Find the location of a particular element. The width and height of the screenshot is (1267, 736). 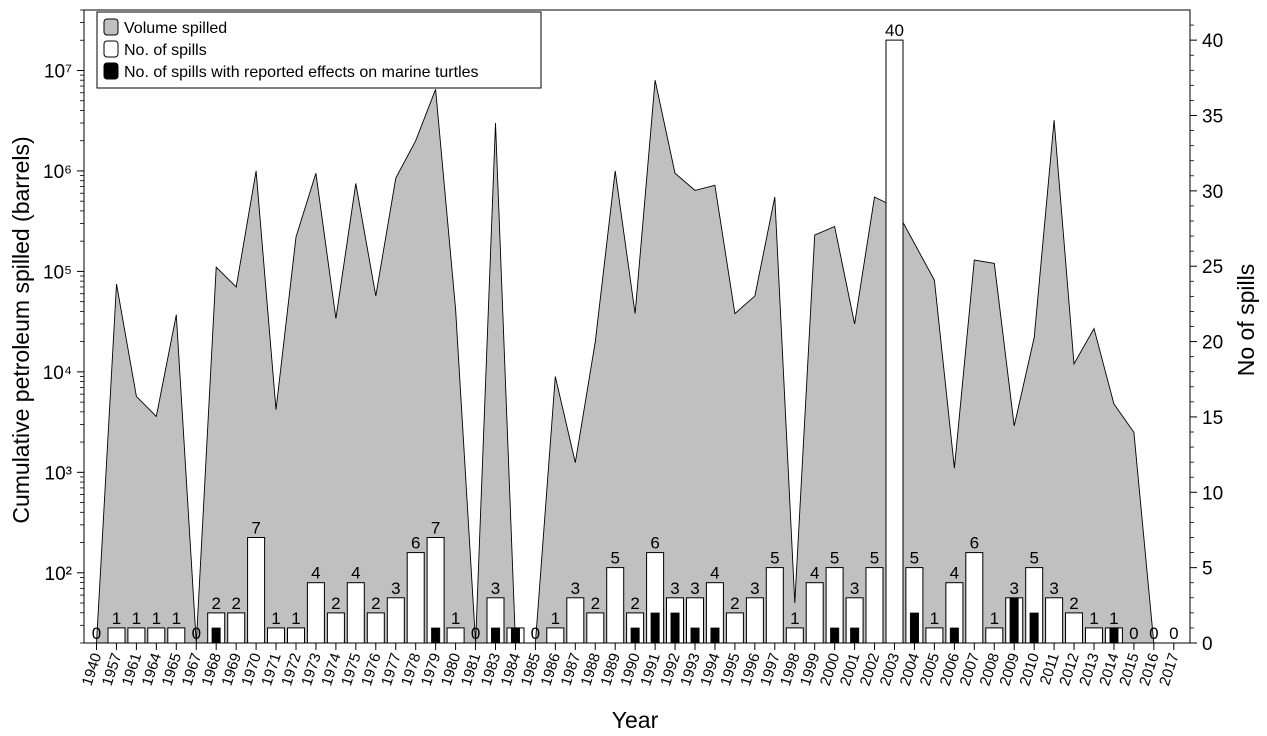

spill-count-label: 7 is located at coordinates (435, 528).